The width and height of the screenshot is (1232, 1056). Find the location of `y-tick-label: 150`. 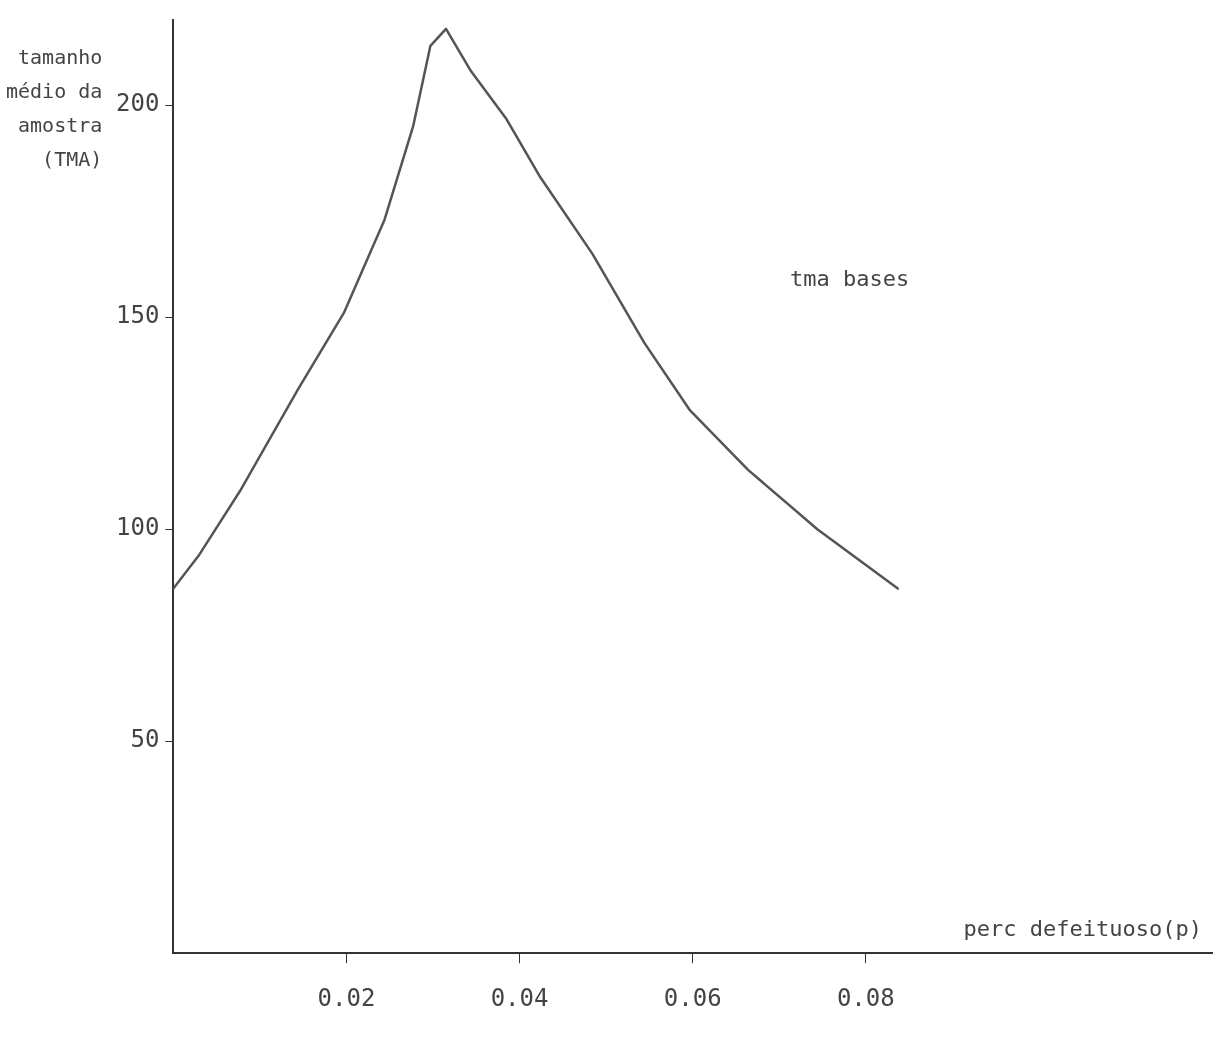

y-tick-label: 150 is located at coordinates (137, 315).